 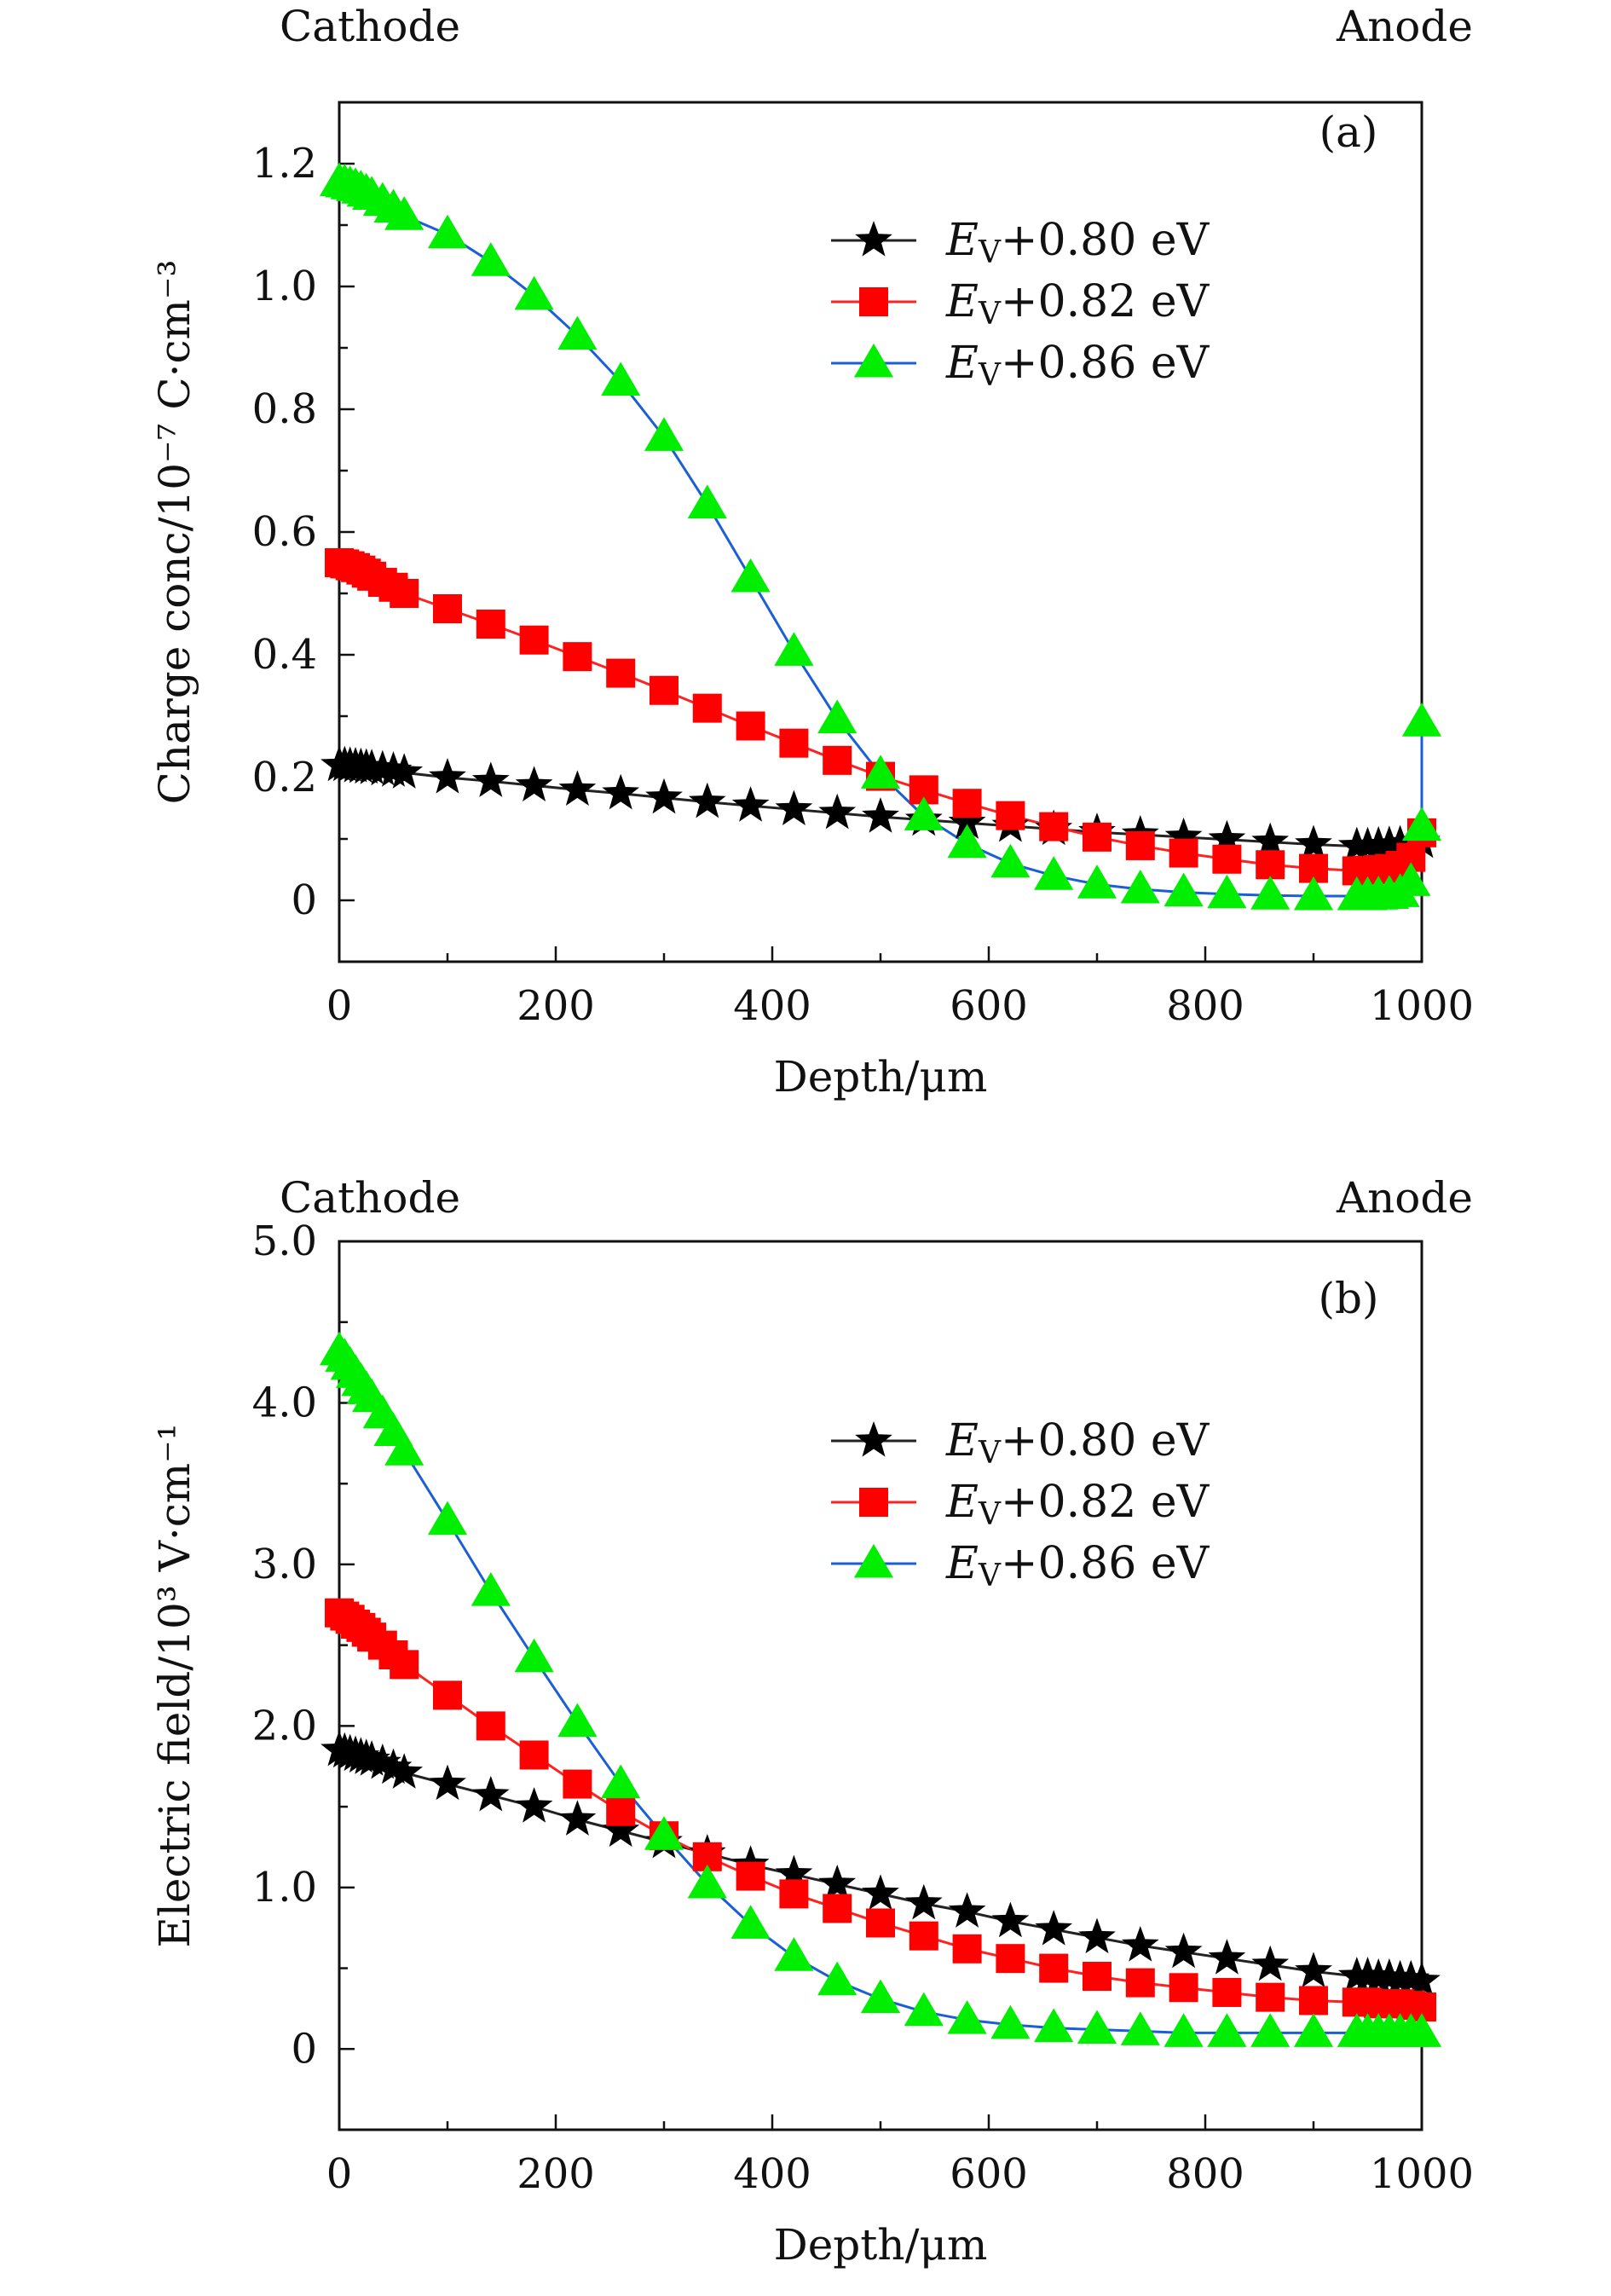 I want to click on panel-a-x-tick-label: 200, so click(x=556, y=1006).